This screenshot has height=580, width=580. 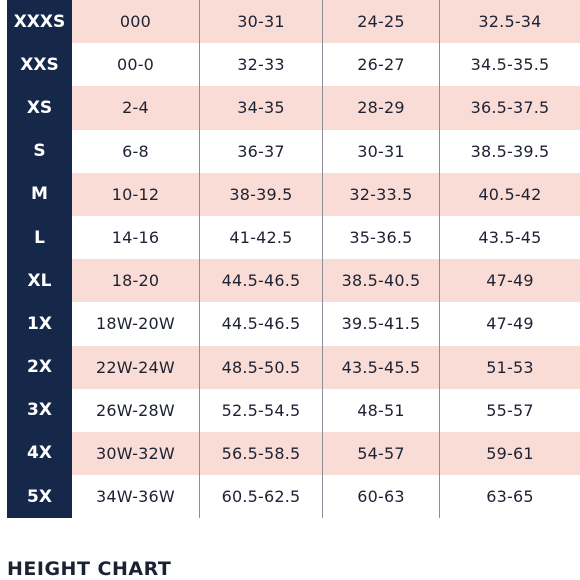 I want to click on hip-cell: 55-57, so click(x=510, y=410).